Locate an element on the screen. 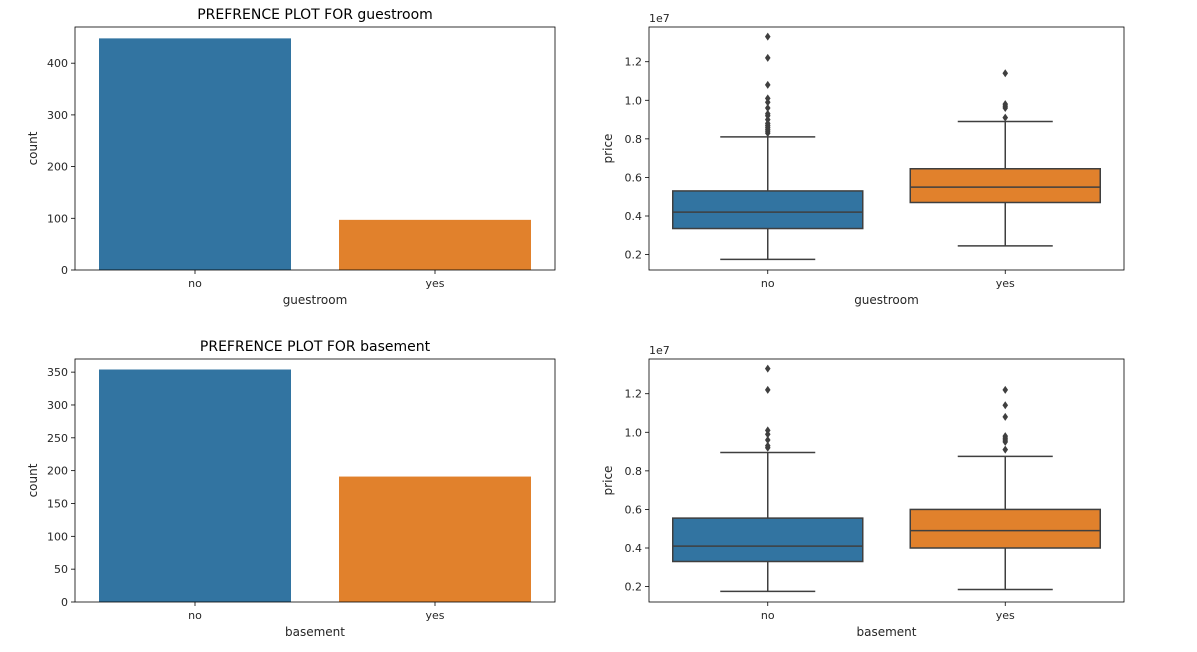  y-tick-label: 400 is located at coordinates (57, 63).